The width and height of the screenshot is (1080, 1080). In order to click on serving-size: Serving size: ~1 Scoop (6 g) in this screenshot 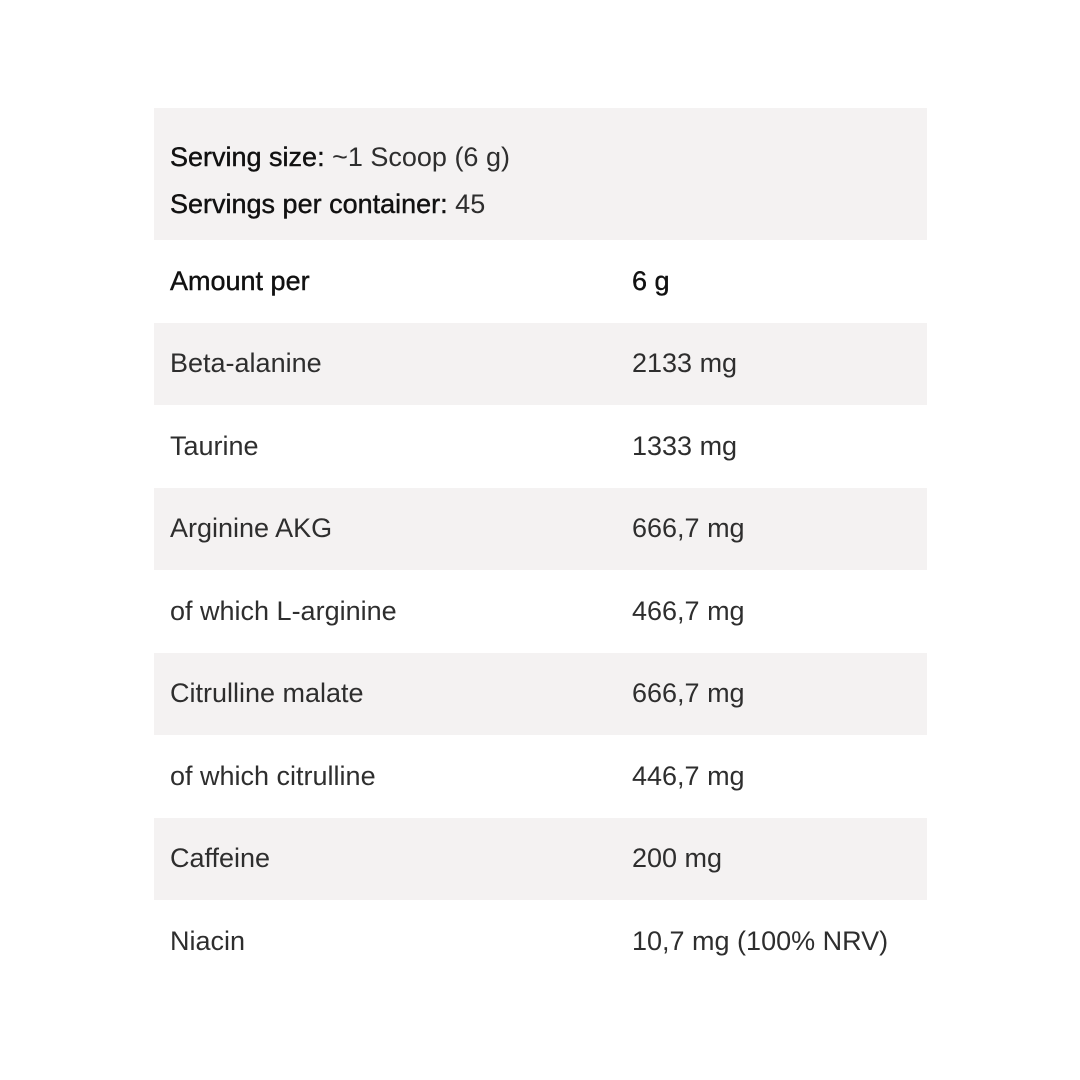, I will do `click(340, 157)`.